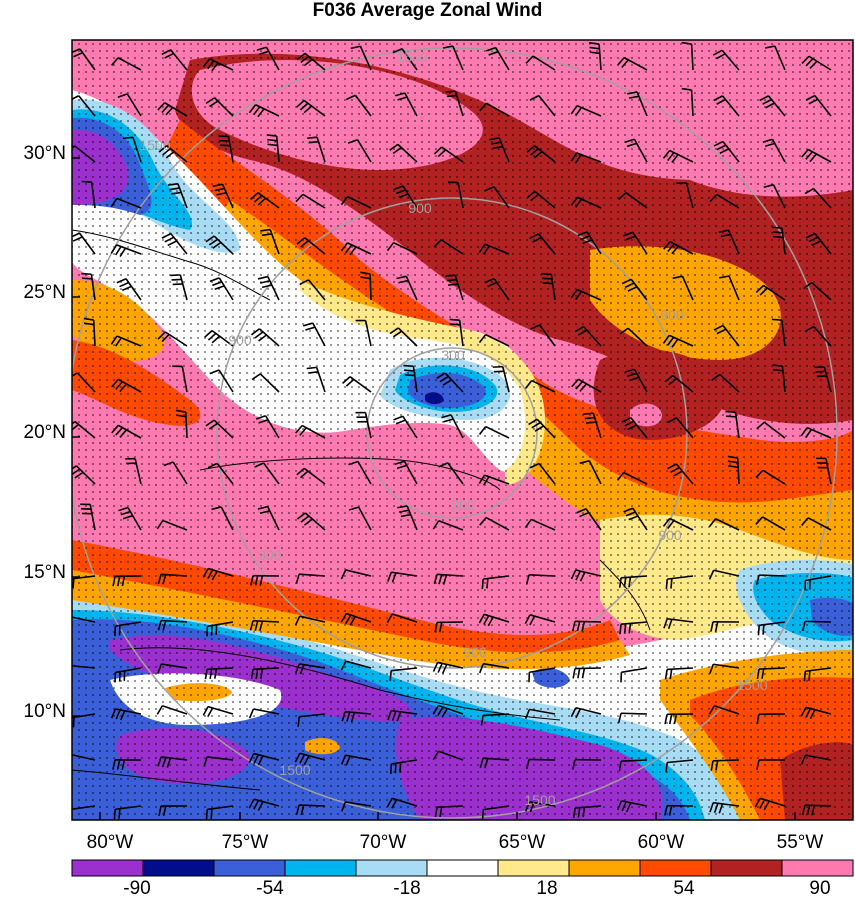  What do you see at coordinates (453, 355) in the screenshot?
I see `ring-label-300: 300` at bounding box center [453, 355].